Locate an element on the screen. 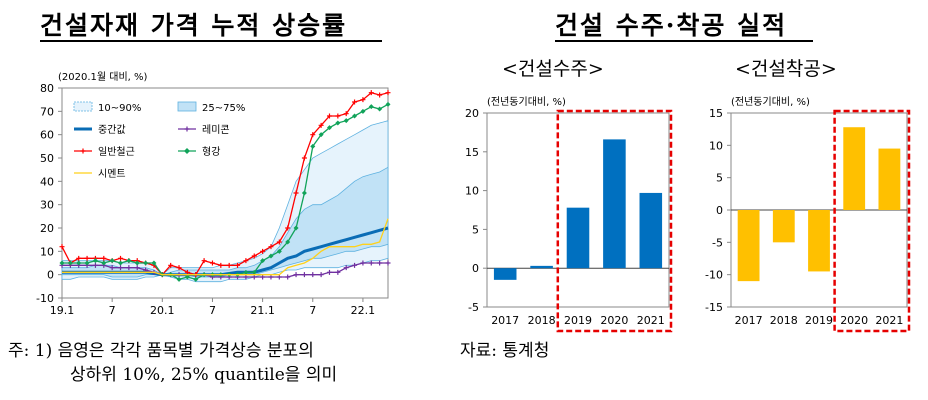 This screenshot has width=928, height=400. starts-bar-2019 is located at coordinates (819, 241).